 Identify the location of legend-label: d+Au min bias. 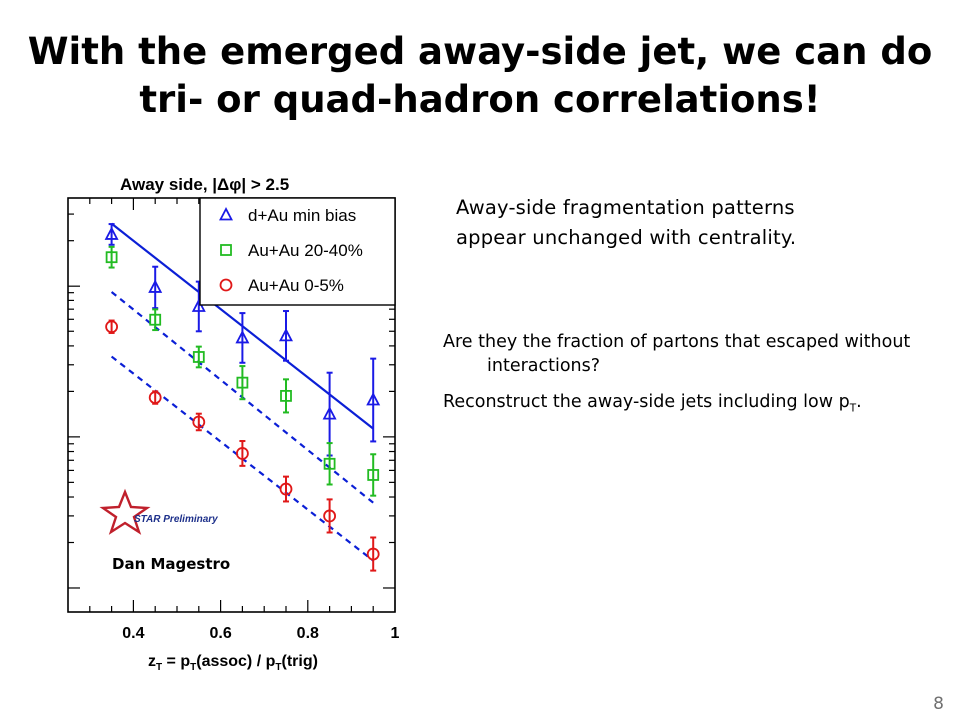
(302, 215).